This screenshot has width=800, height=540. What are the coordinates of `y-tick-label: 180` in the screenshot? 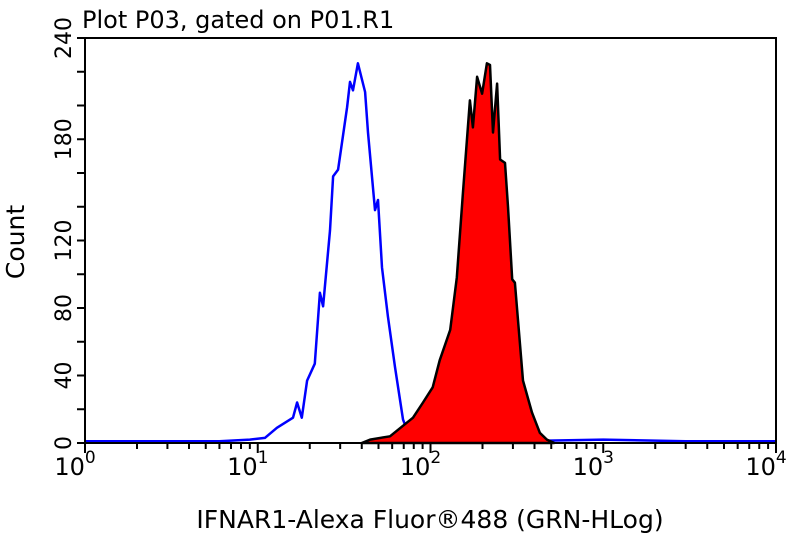 It's located at (64, 139).